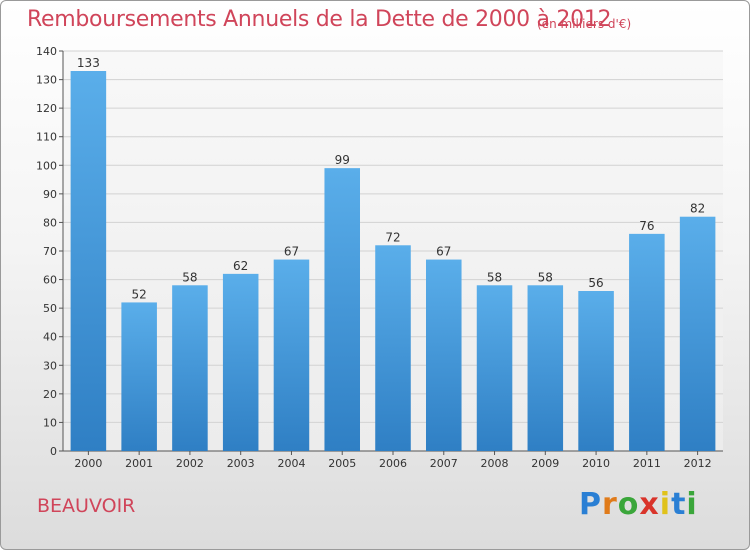 Image resolution: width=750 pixels, height=550 pixels. What do you see at coordinates (139, 294) in the screenshot?
I see `data-label: 52` at bounding box center [139, 294].